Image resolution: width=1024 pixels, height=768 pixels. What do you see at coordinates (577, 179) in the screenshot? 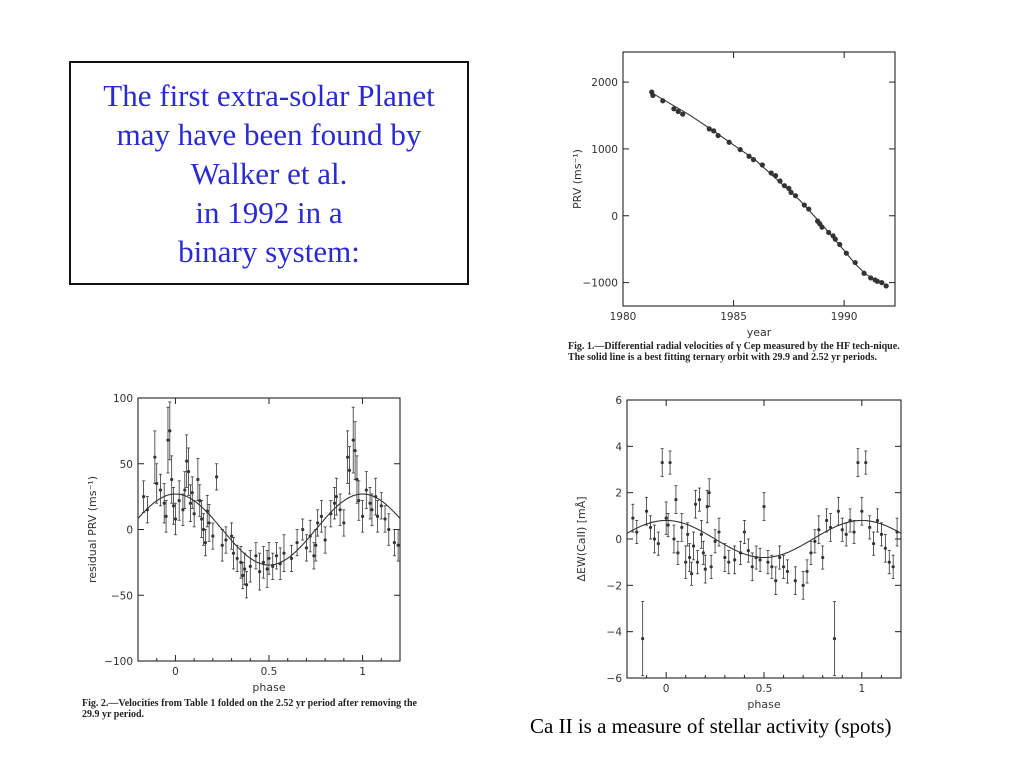
I see `y-axis-label: PRV (ms⁻¹)` at bounding box center [577, 179].